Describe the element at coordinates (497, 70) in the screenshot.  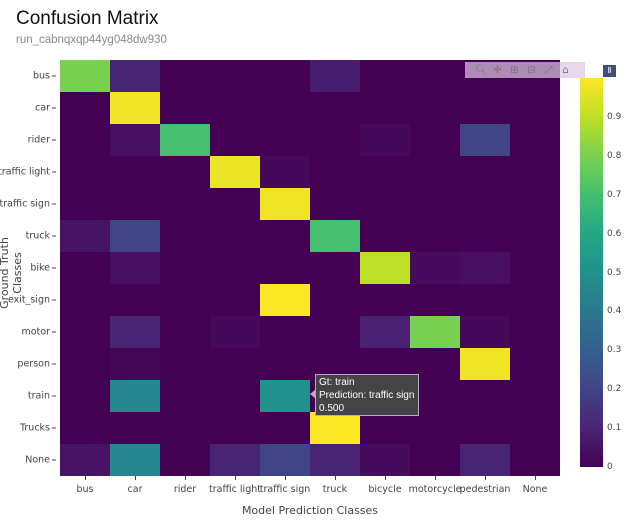
I see `pan-icon: ✛` at that location.